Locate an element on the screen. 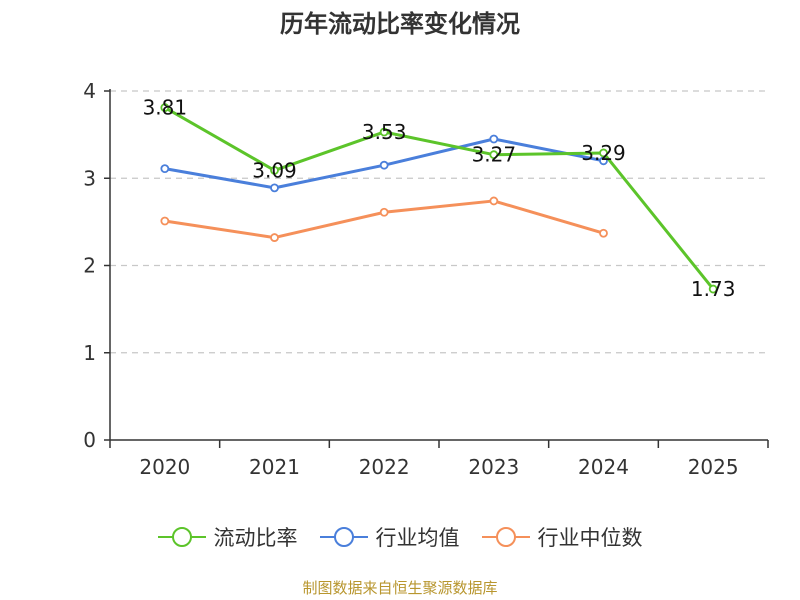 Image resolution: width=800 pixels, height=600 pixels. y-tick-label: 3 is located at coordinates (89, 178).